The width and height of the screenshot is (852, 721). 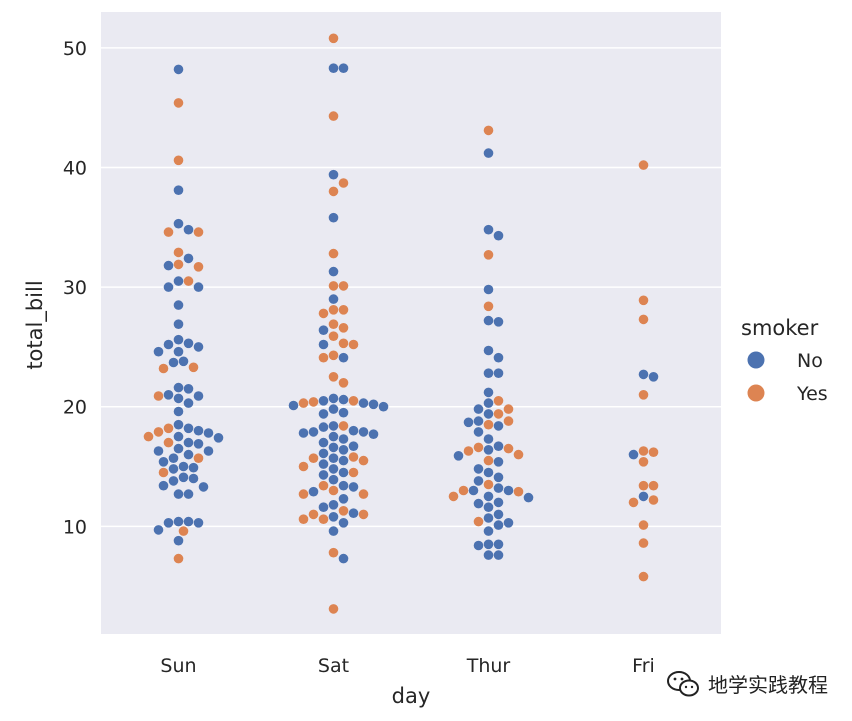 I want to click on y-axis-label: total_bill, so click(x=35, y=324).